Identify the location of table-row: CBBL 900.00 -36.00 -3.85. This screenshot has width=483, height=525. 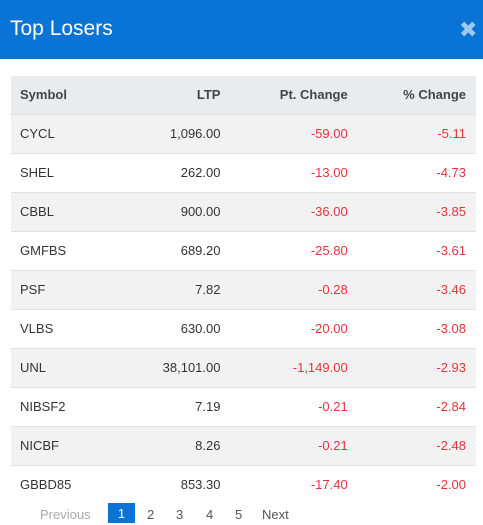
(243, 211).